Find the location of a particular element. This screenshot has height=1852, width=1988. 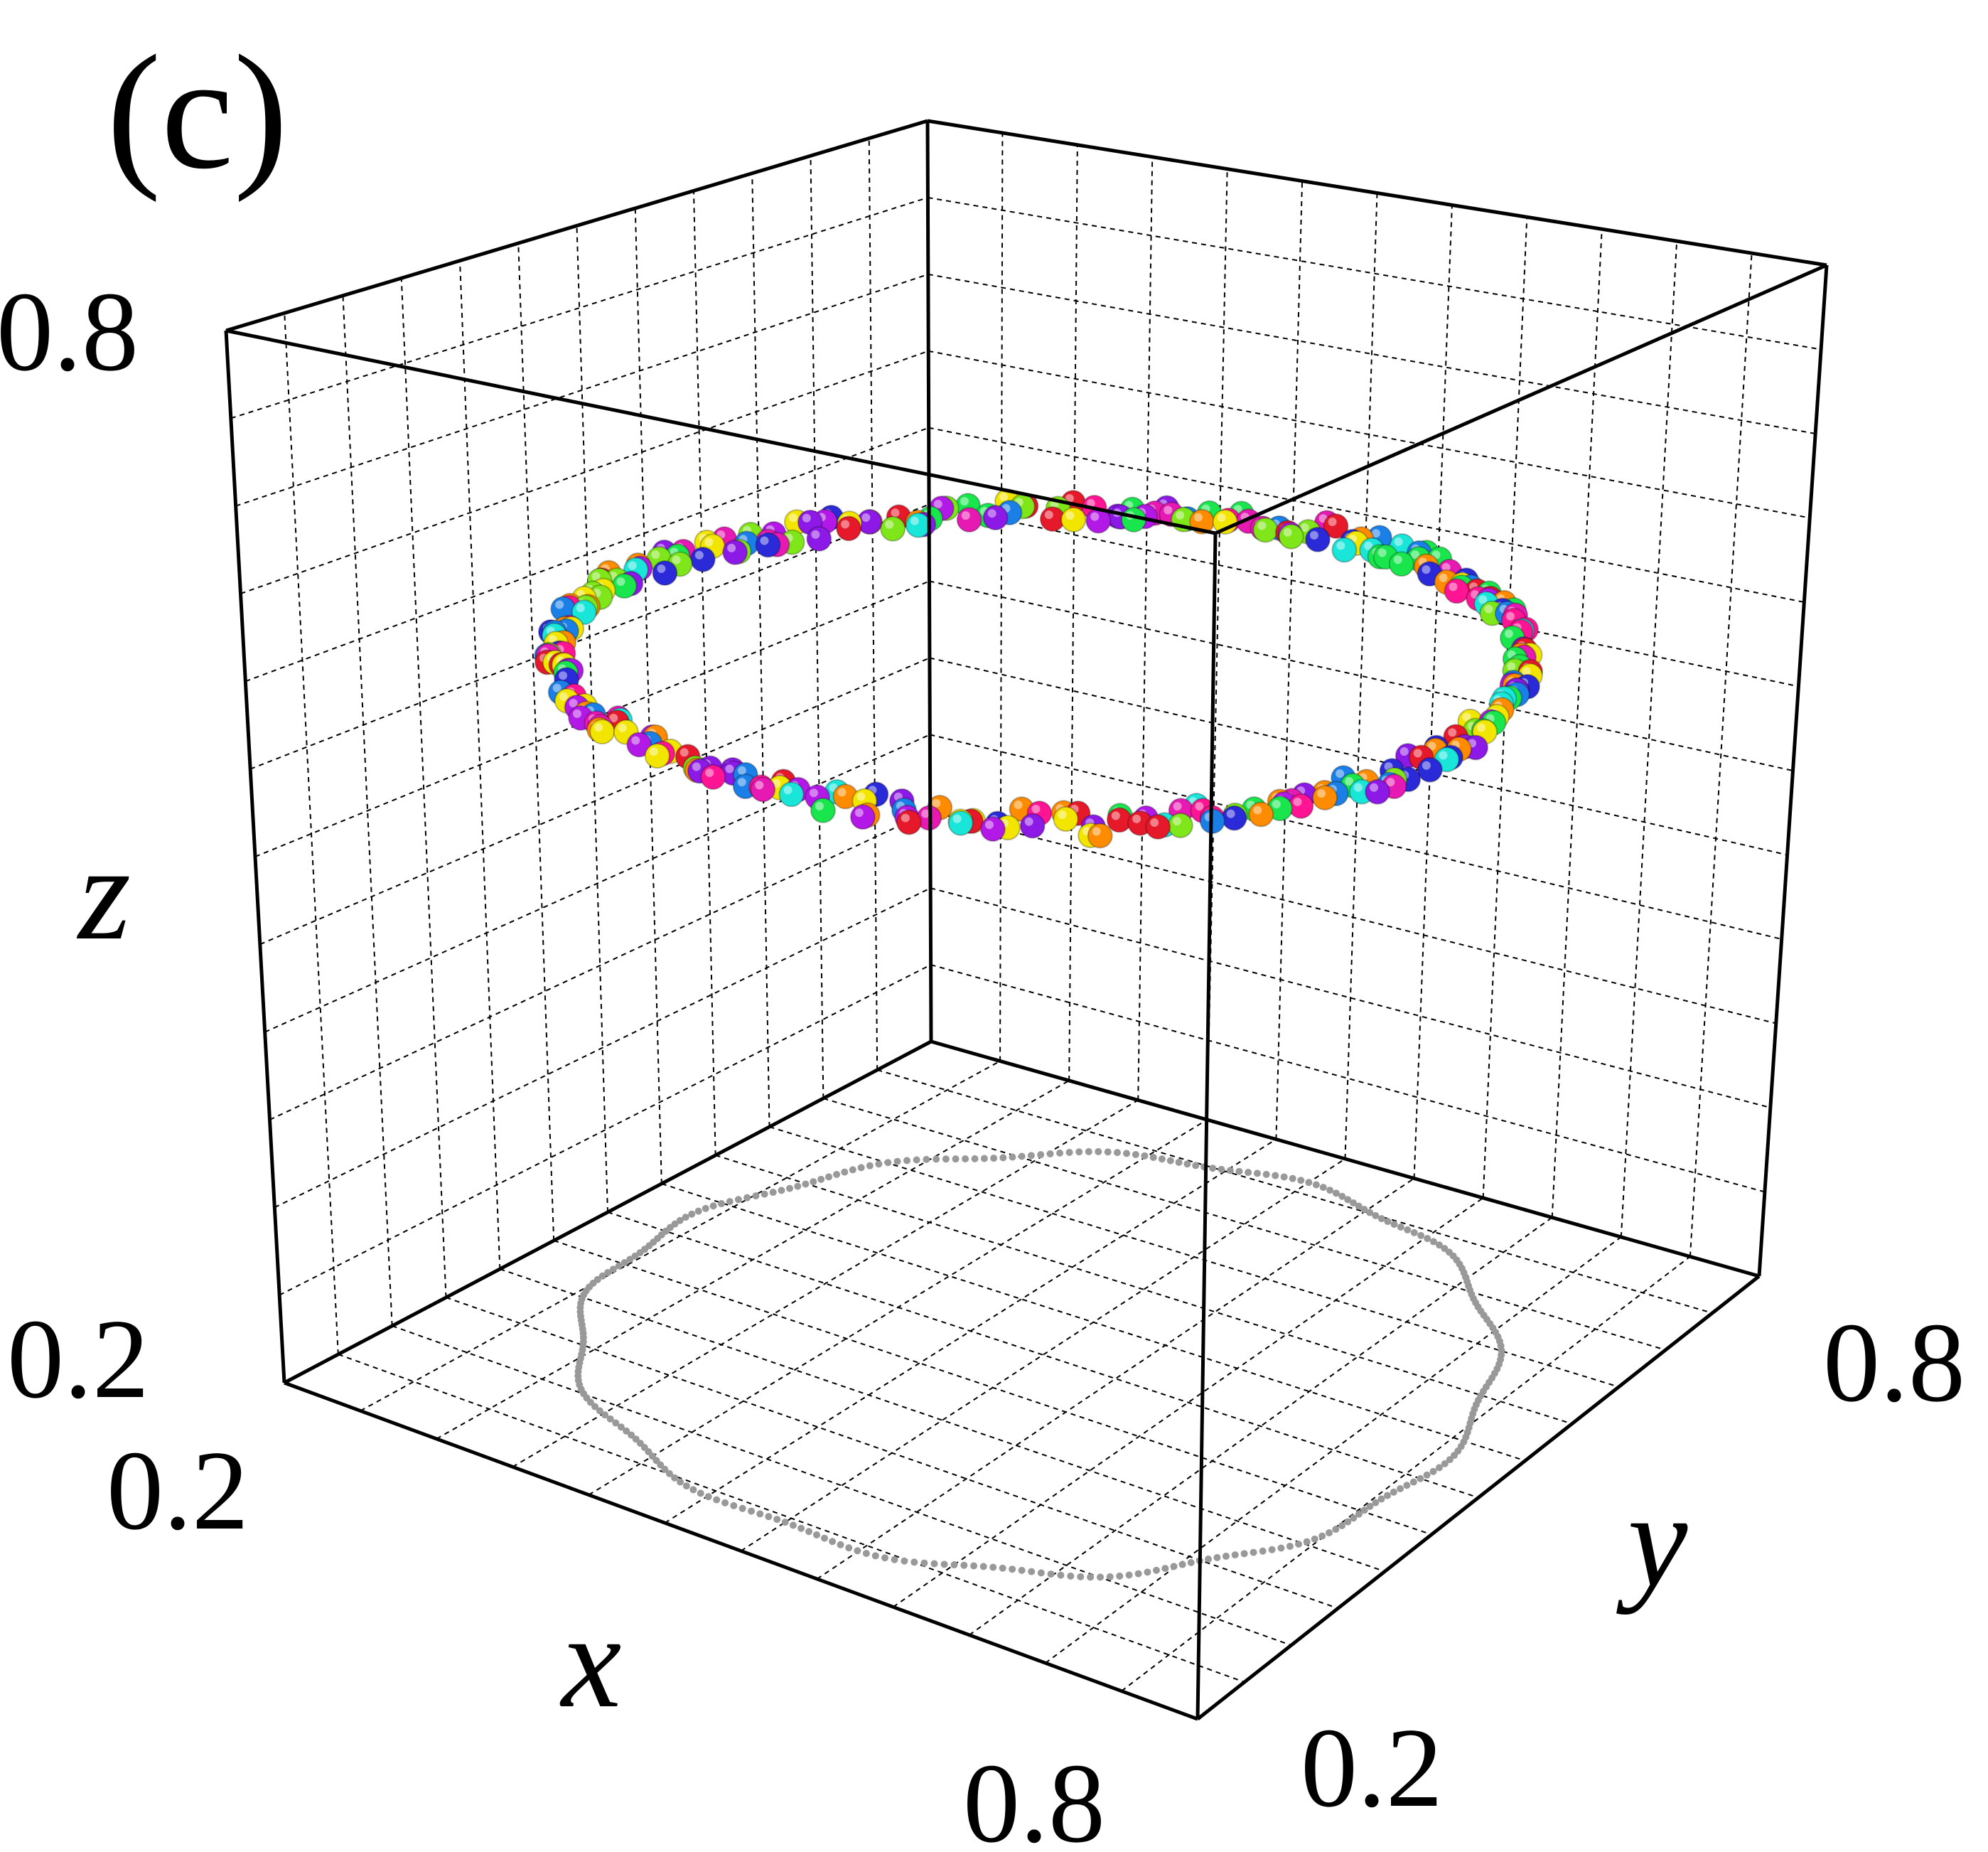

panel-label: (c) is located at coordinates (197, 112).